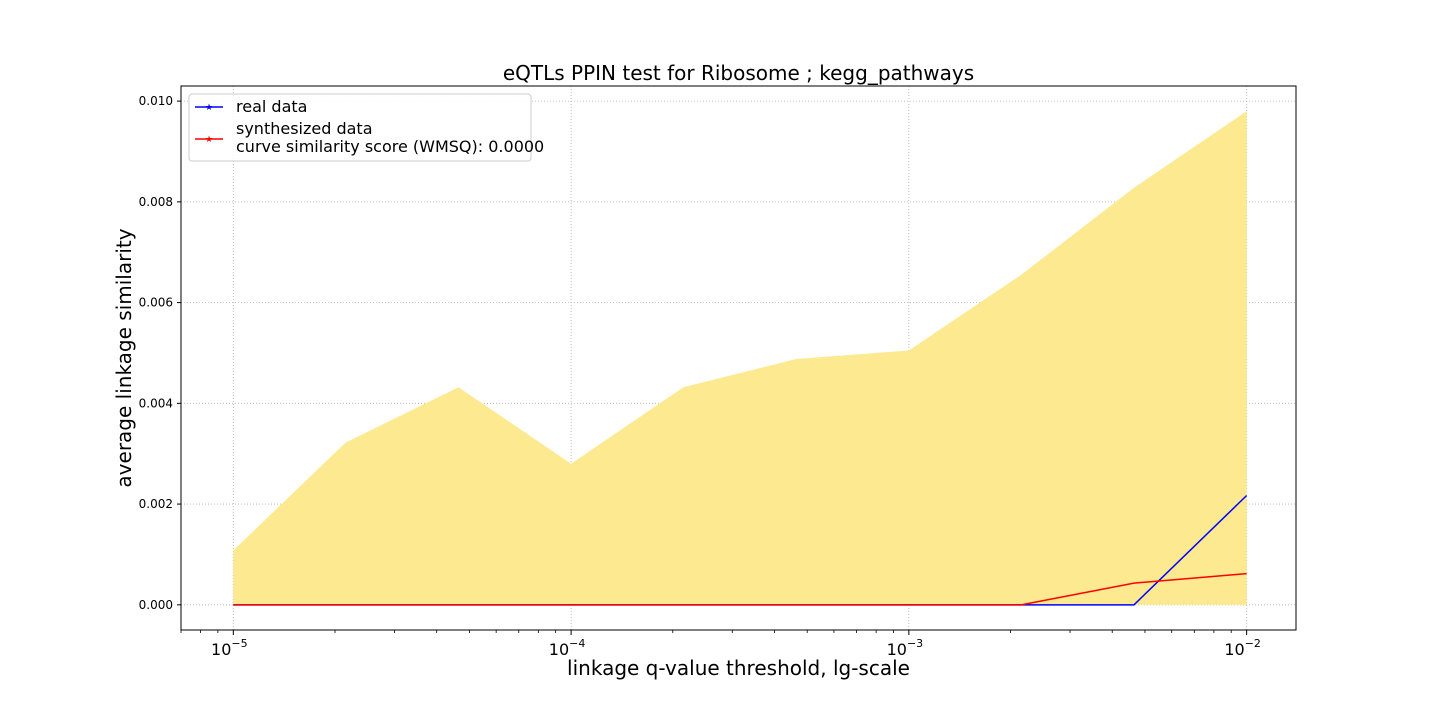 The image size is (1440, 720). What do you see at coordinates (390, 146) in the screenshot?
I see `legend-label: curve similarity score (WMSQ): 0.0000` at bounding box center [390, 146].